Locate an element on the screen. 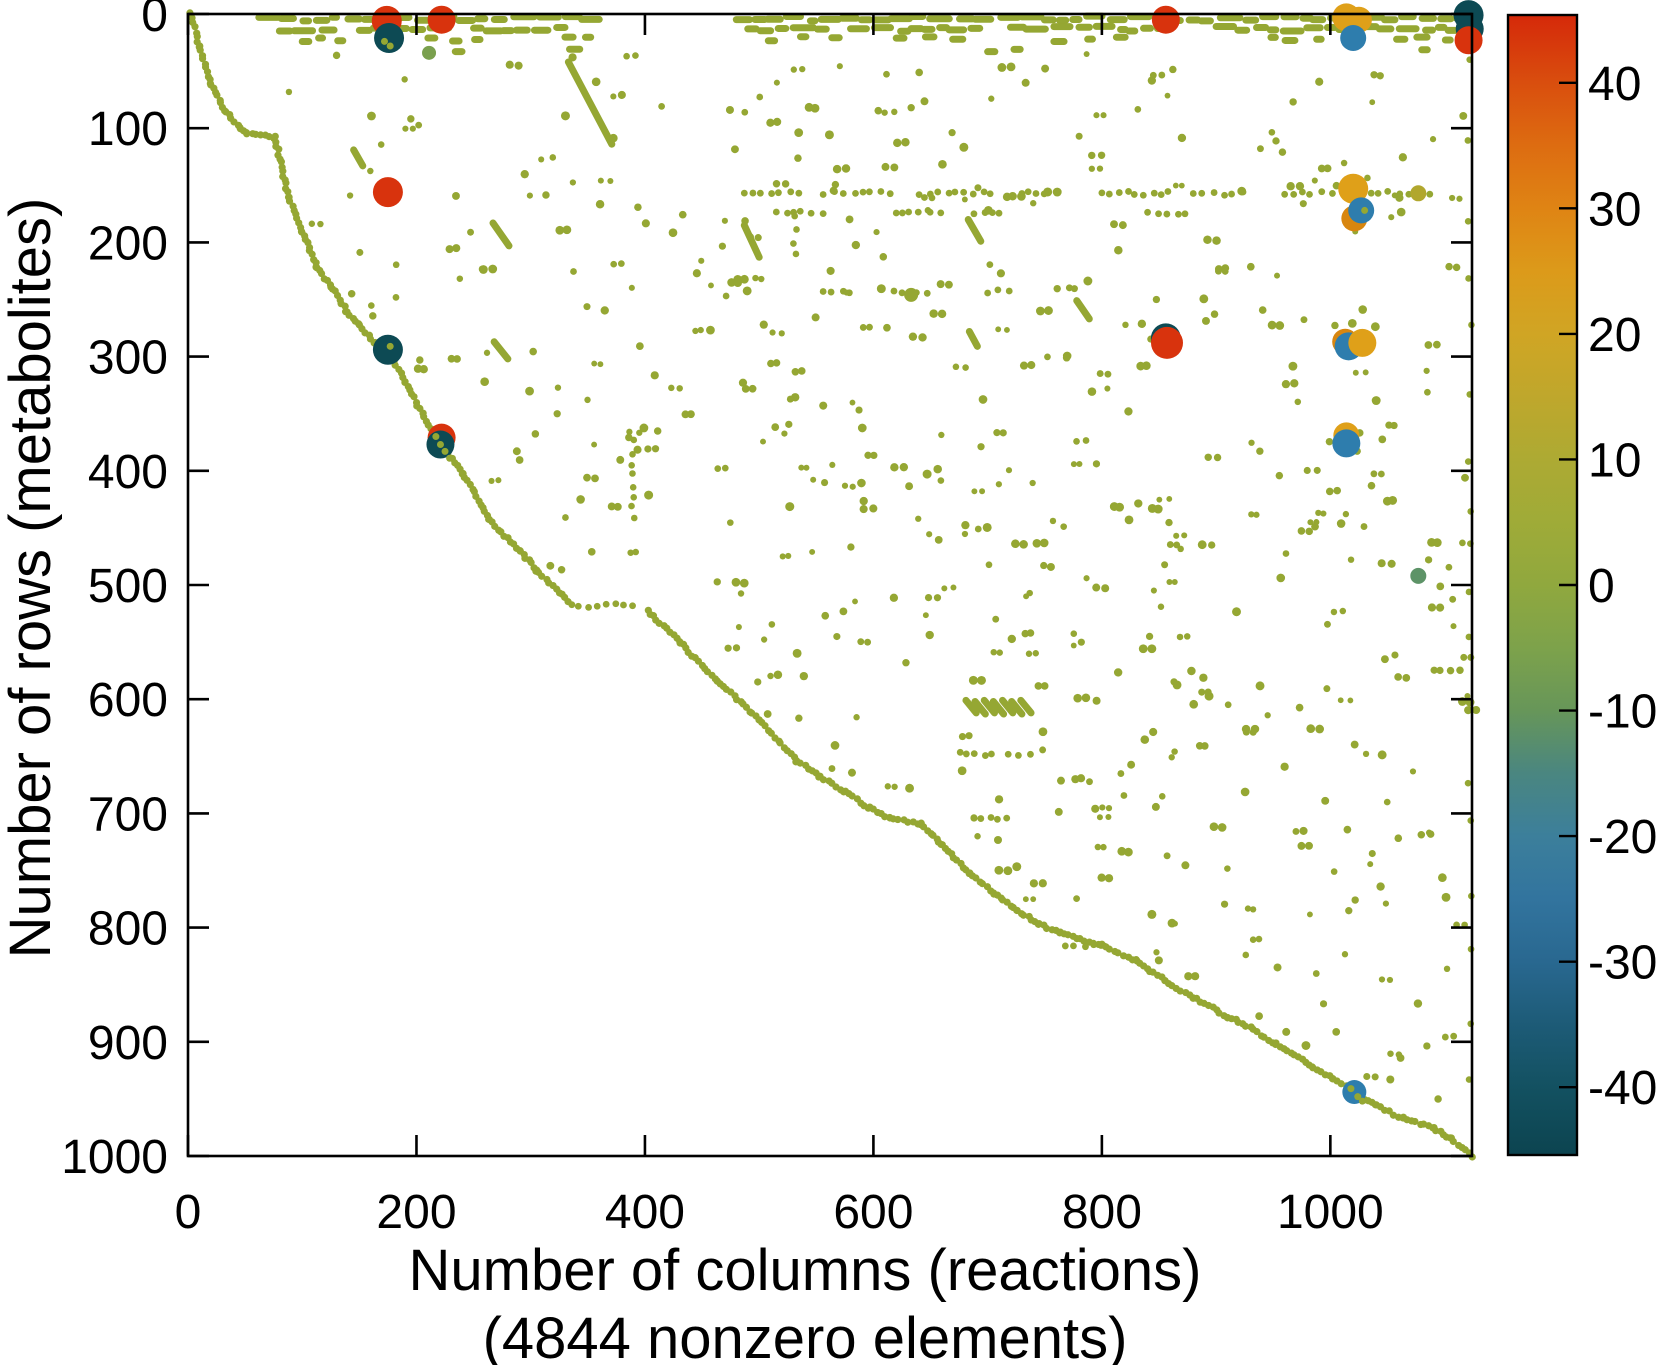 The height and width of the screenshot is (1365, 1656). x-axis-sublabel: (4844 nonzero elements) is located at coordinates (805, 1335).